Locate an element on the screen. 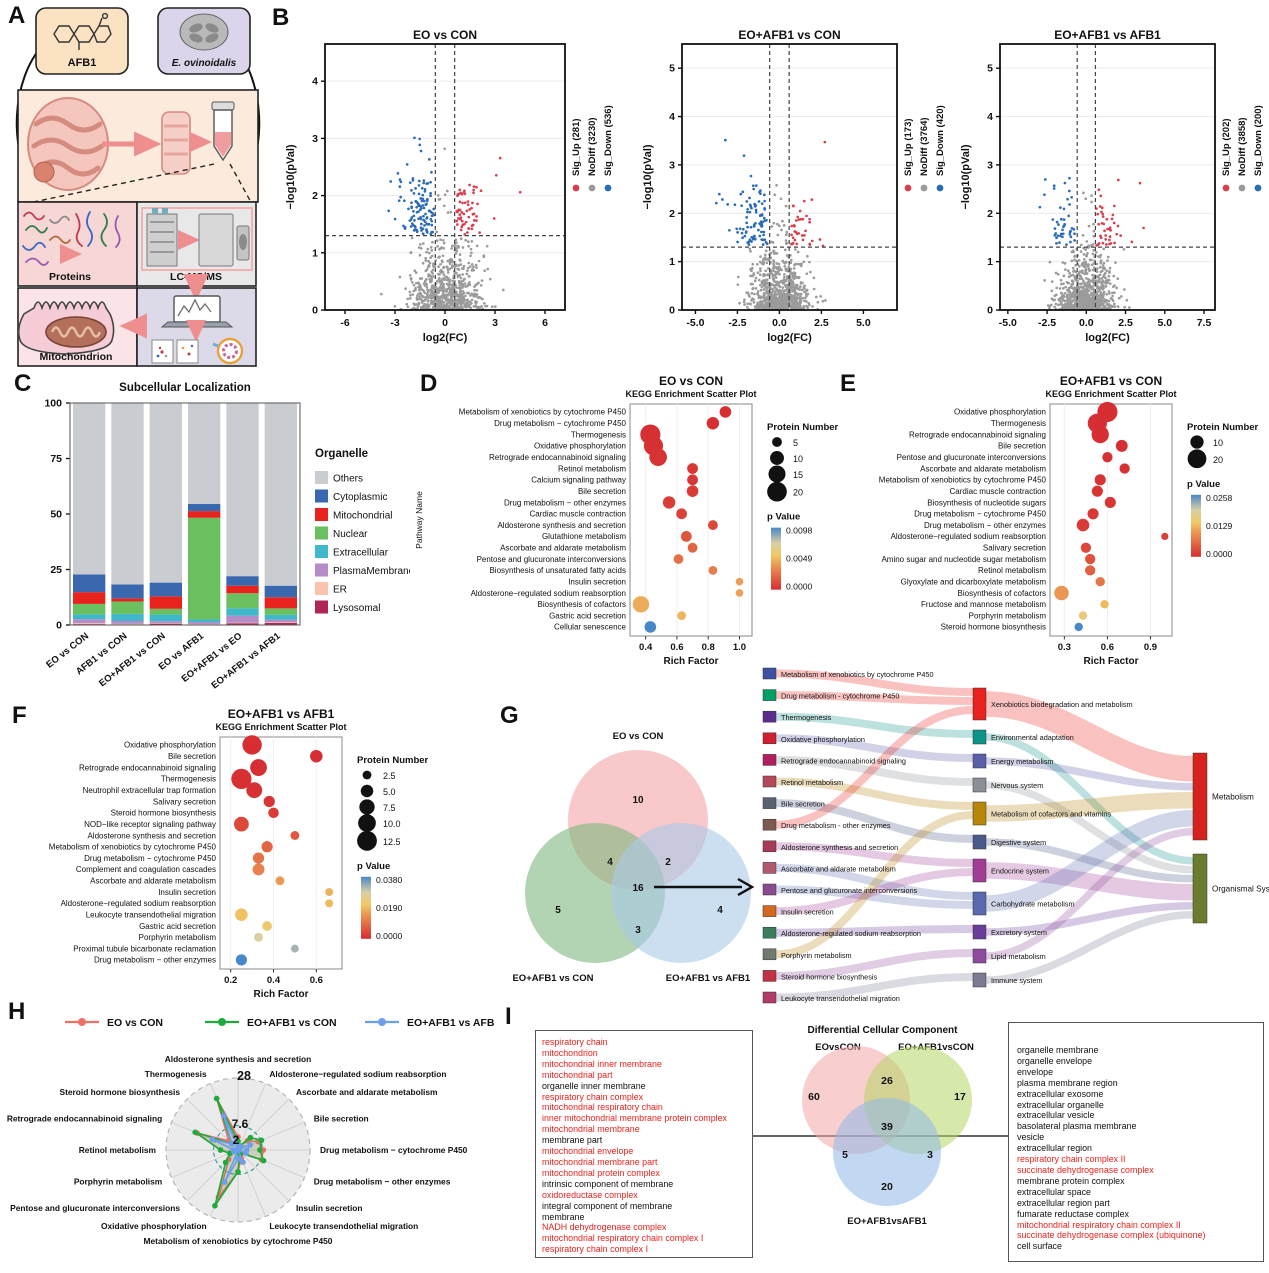  sankey-right-node is located at coordinates (1200, 796).